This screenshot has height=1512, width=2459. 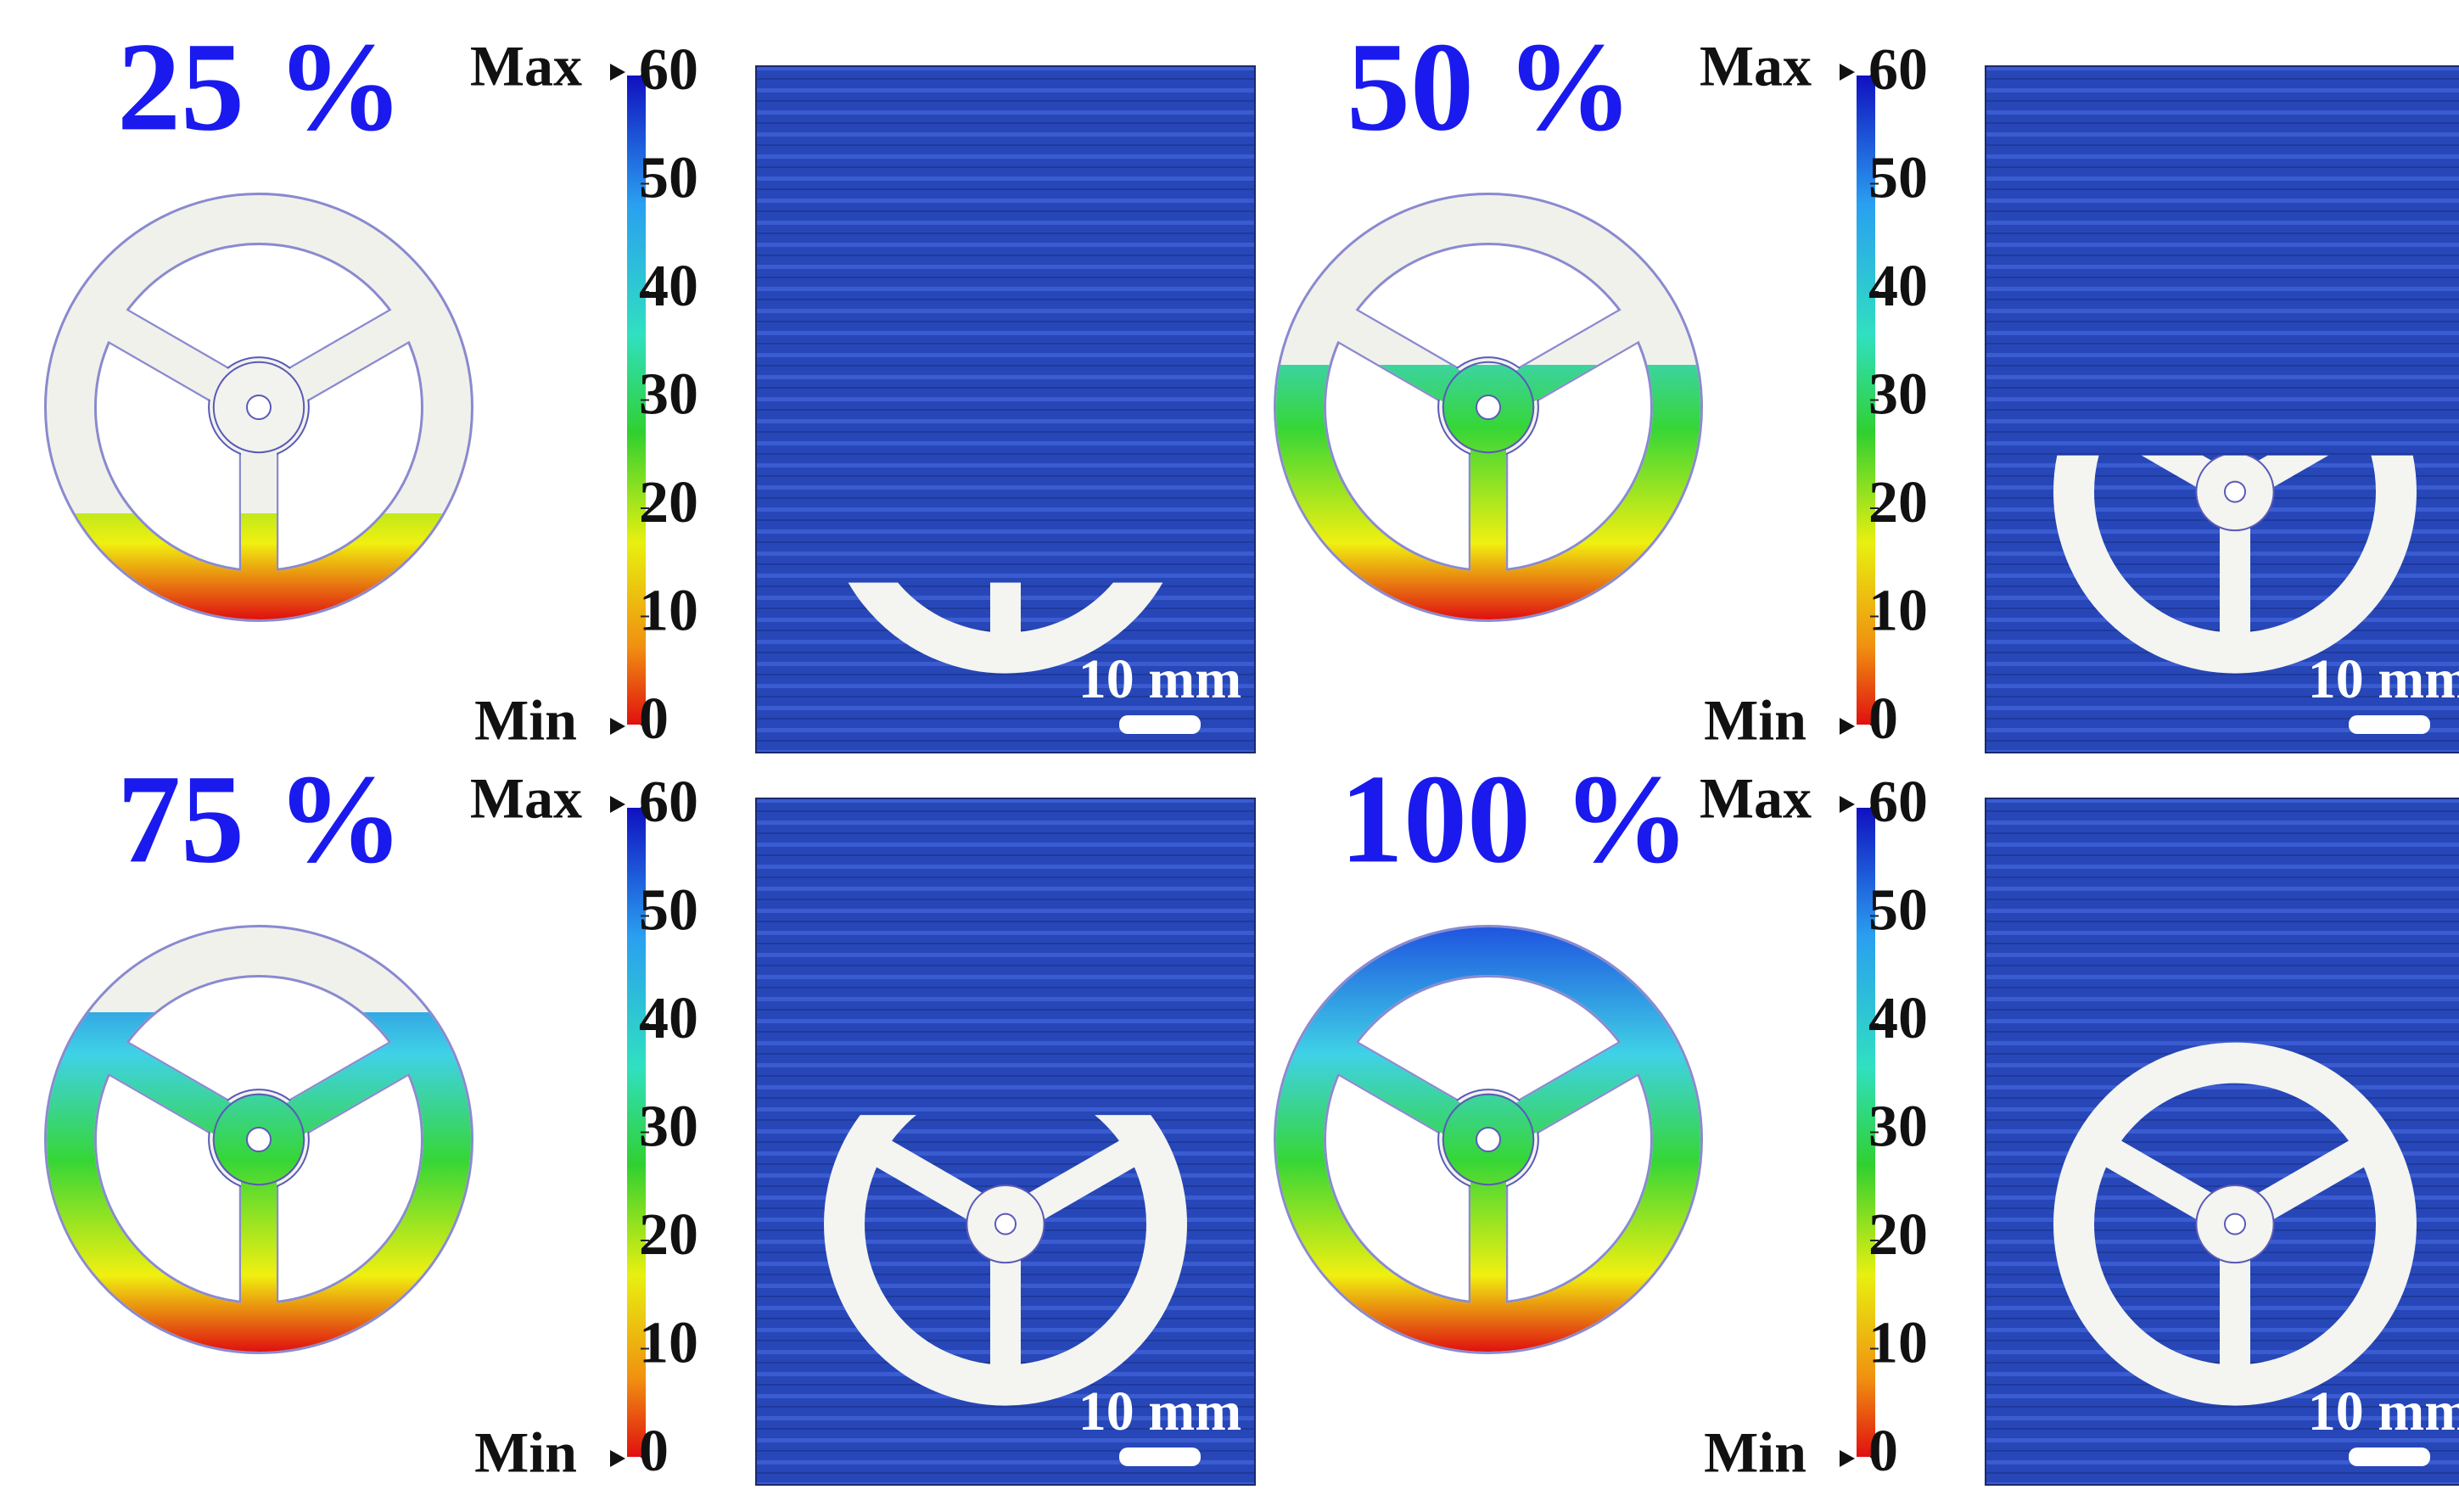 I want to click on fill-label: 75 %, so click(x=260, y=819).